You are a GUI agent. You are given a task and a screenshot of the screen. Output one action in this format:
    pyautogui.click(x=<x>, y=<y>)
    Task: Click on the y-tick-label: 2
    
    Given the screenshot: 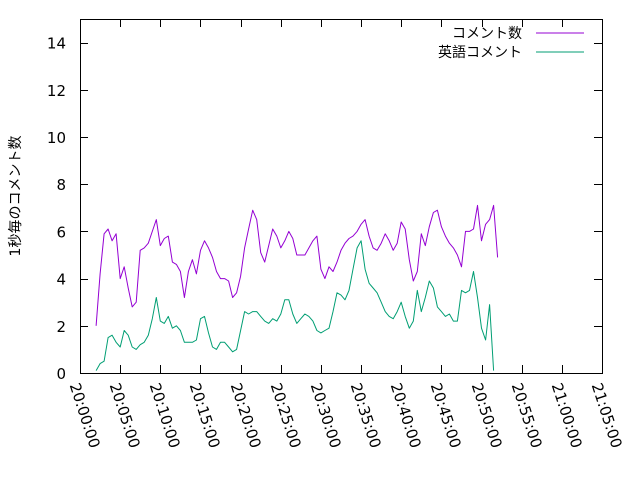 What is the action you would take?
    pyautogui.click(x=61, y=327)
    